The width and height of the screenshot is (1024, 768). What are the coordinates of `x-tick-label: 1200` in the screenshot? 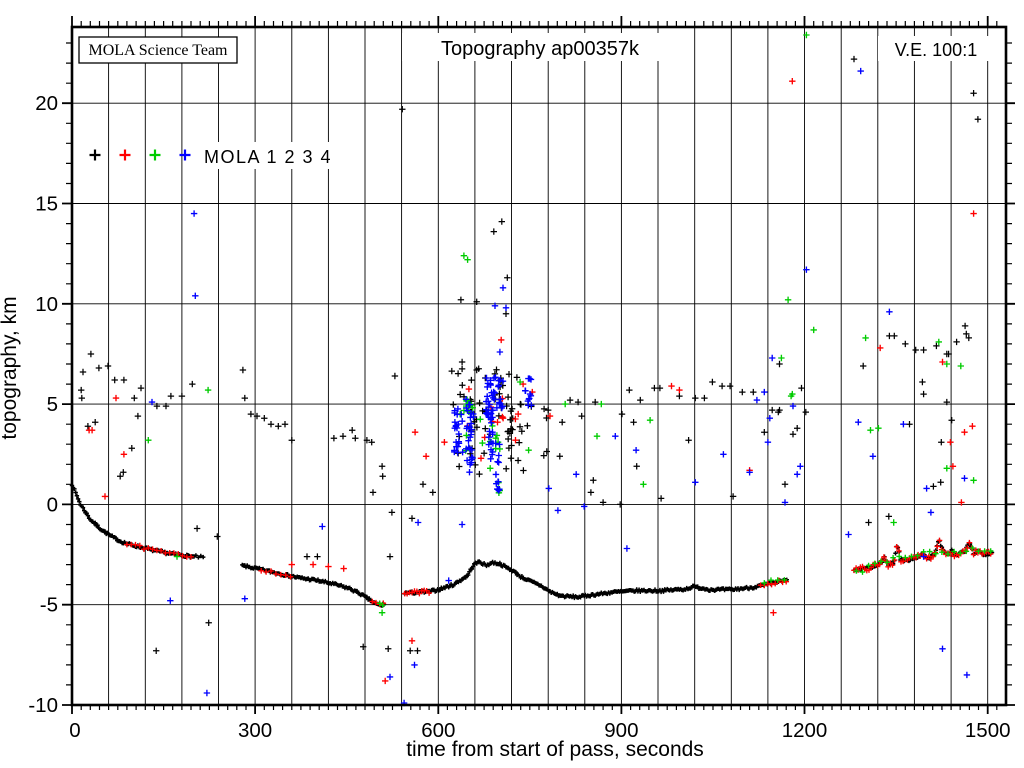 It's located at (805, 730).